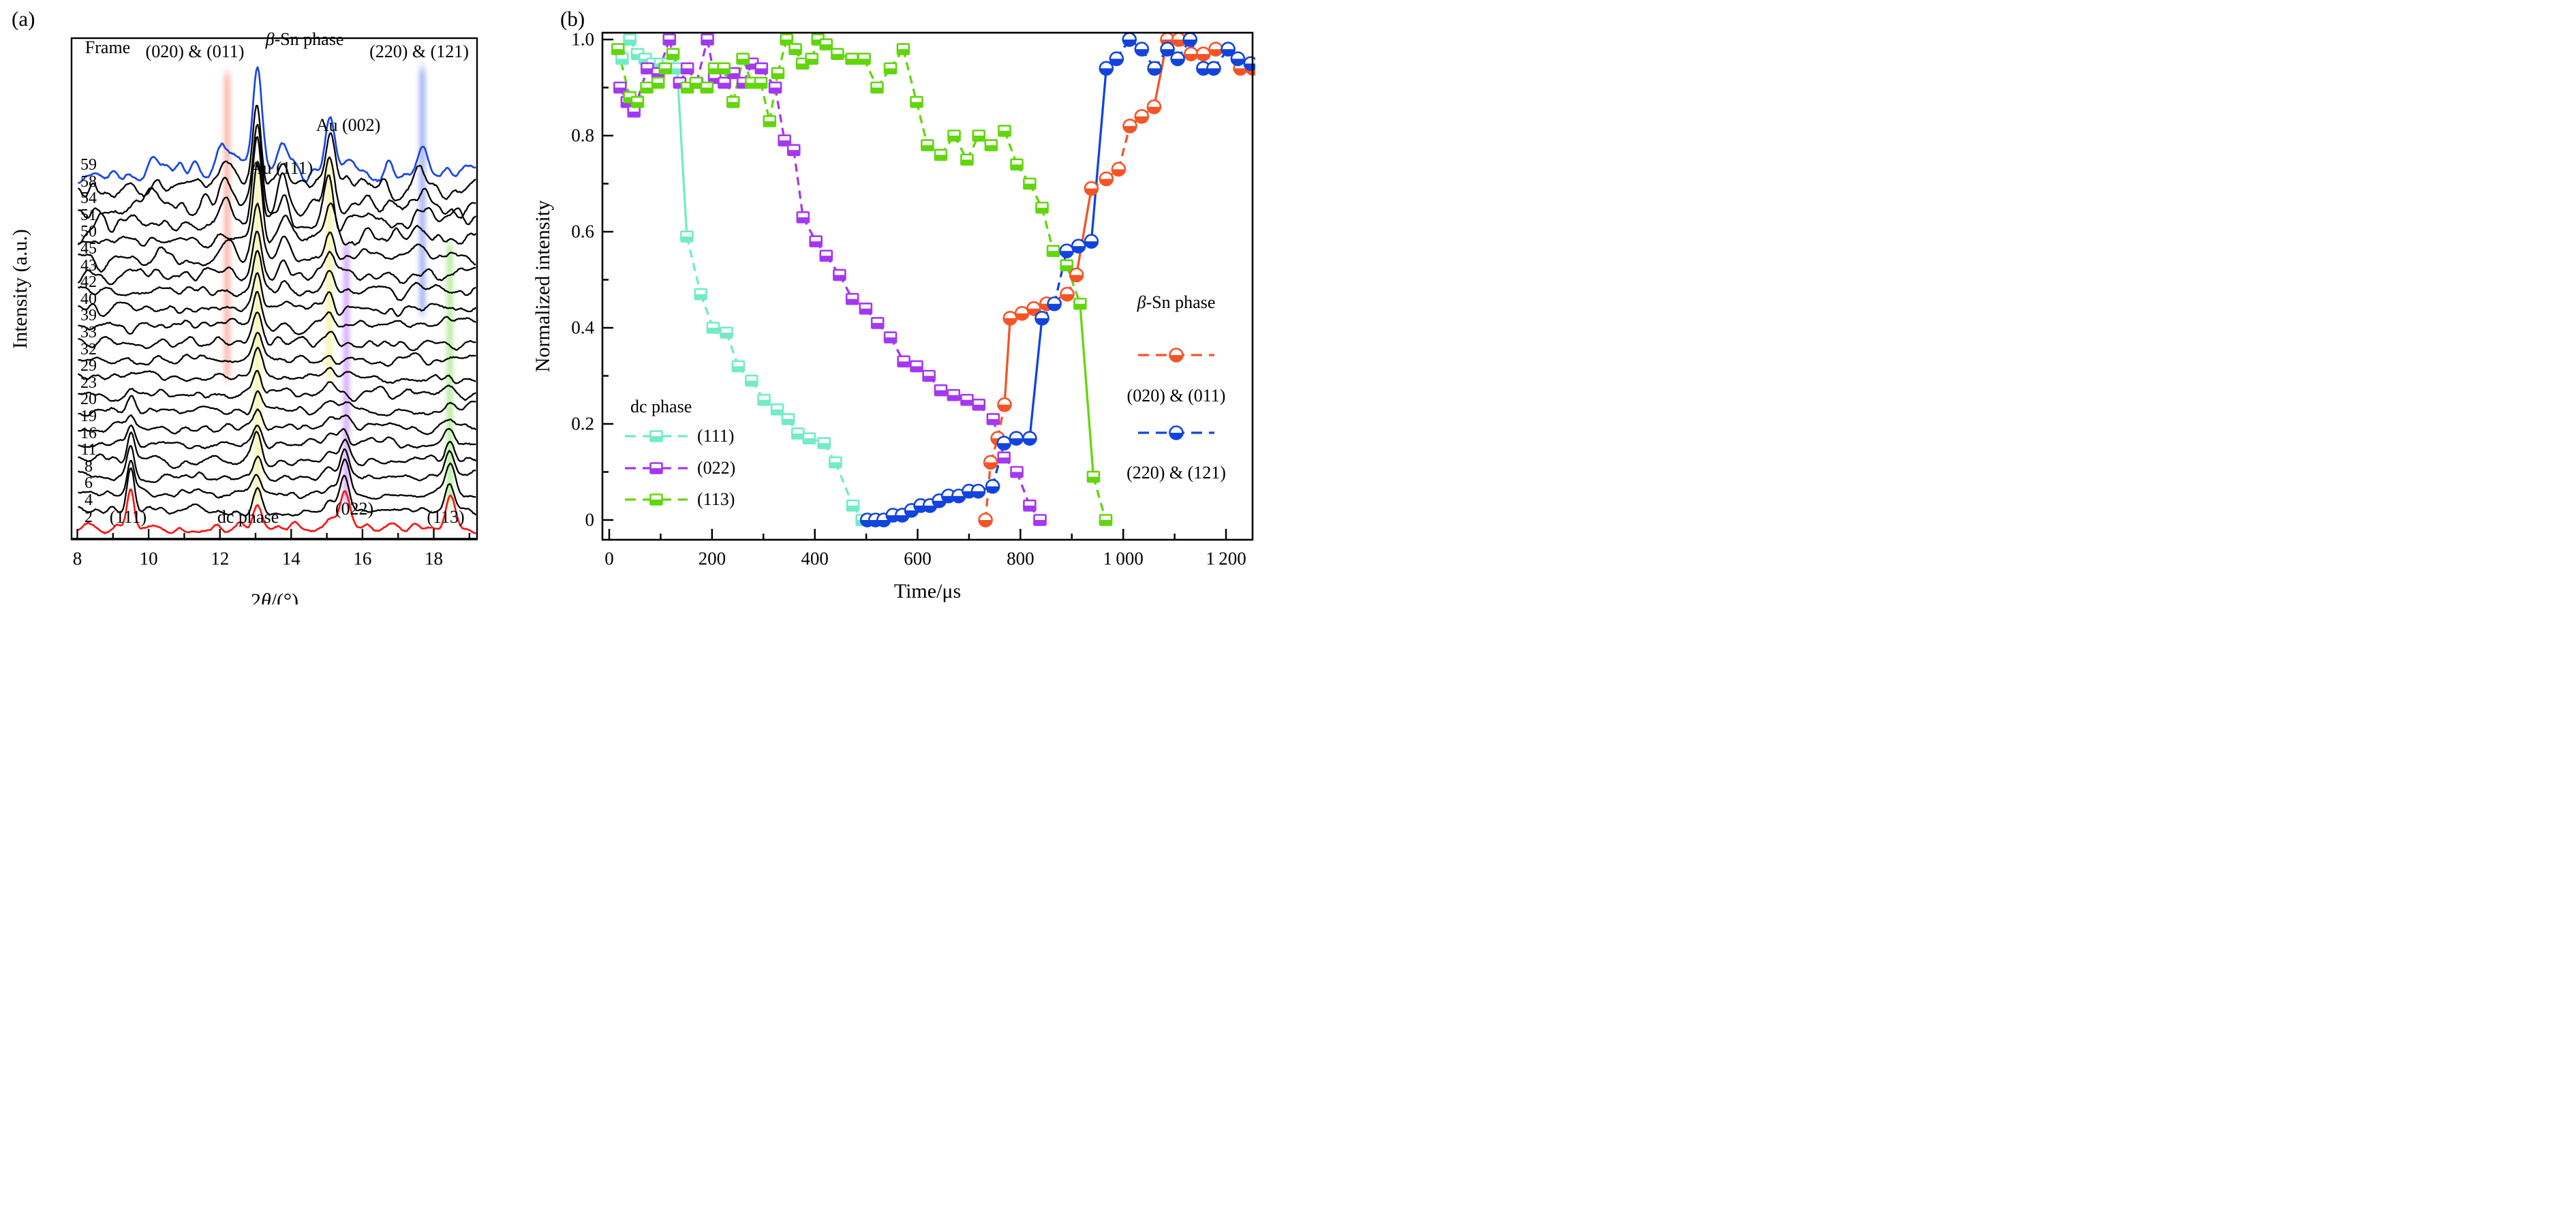 Image resolution: width=2576 pixels, height=1209 pixels. Describe the element at coordinates (89, 165) in the screenshot. I see `frame-number-59: 59` at that location.